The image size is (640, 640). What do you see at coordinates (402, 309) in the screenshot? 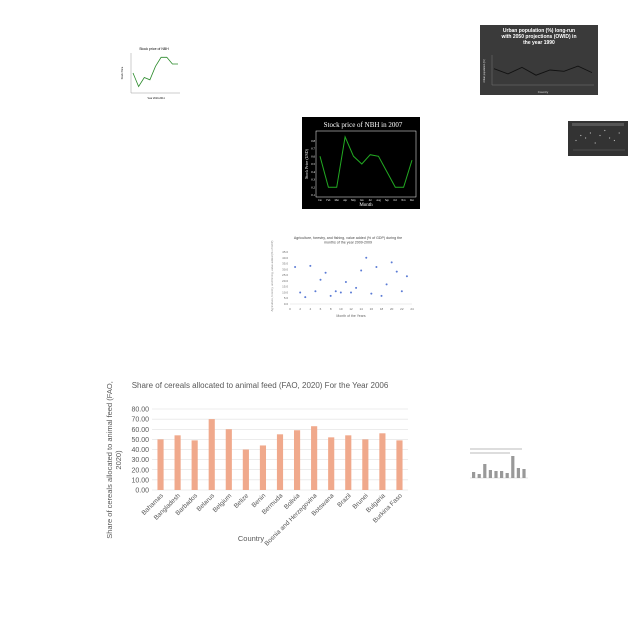
I see `agri-xtick: 22` at bounding box center [402, 309].